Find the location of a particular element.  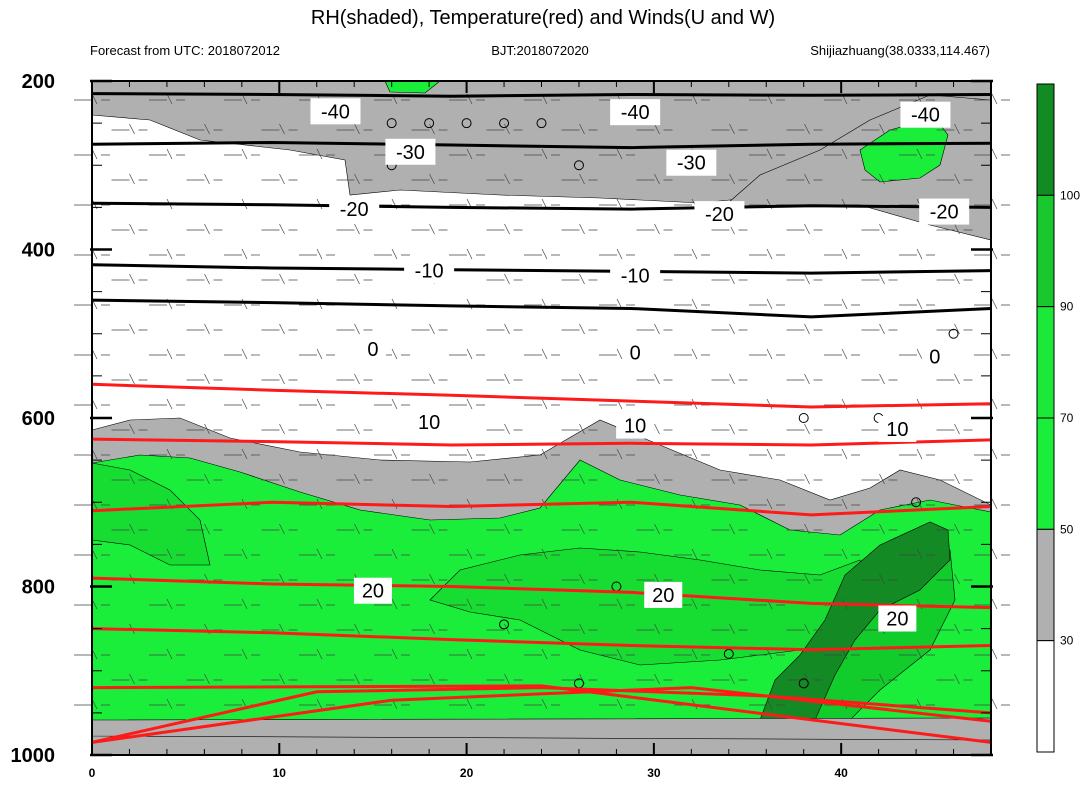

rh-gray-bottom is located at coordinates (541, 729).